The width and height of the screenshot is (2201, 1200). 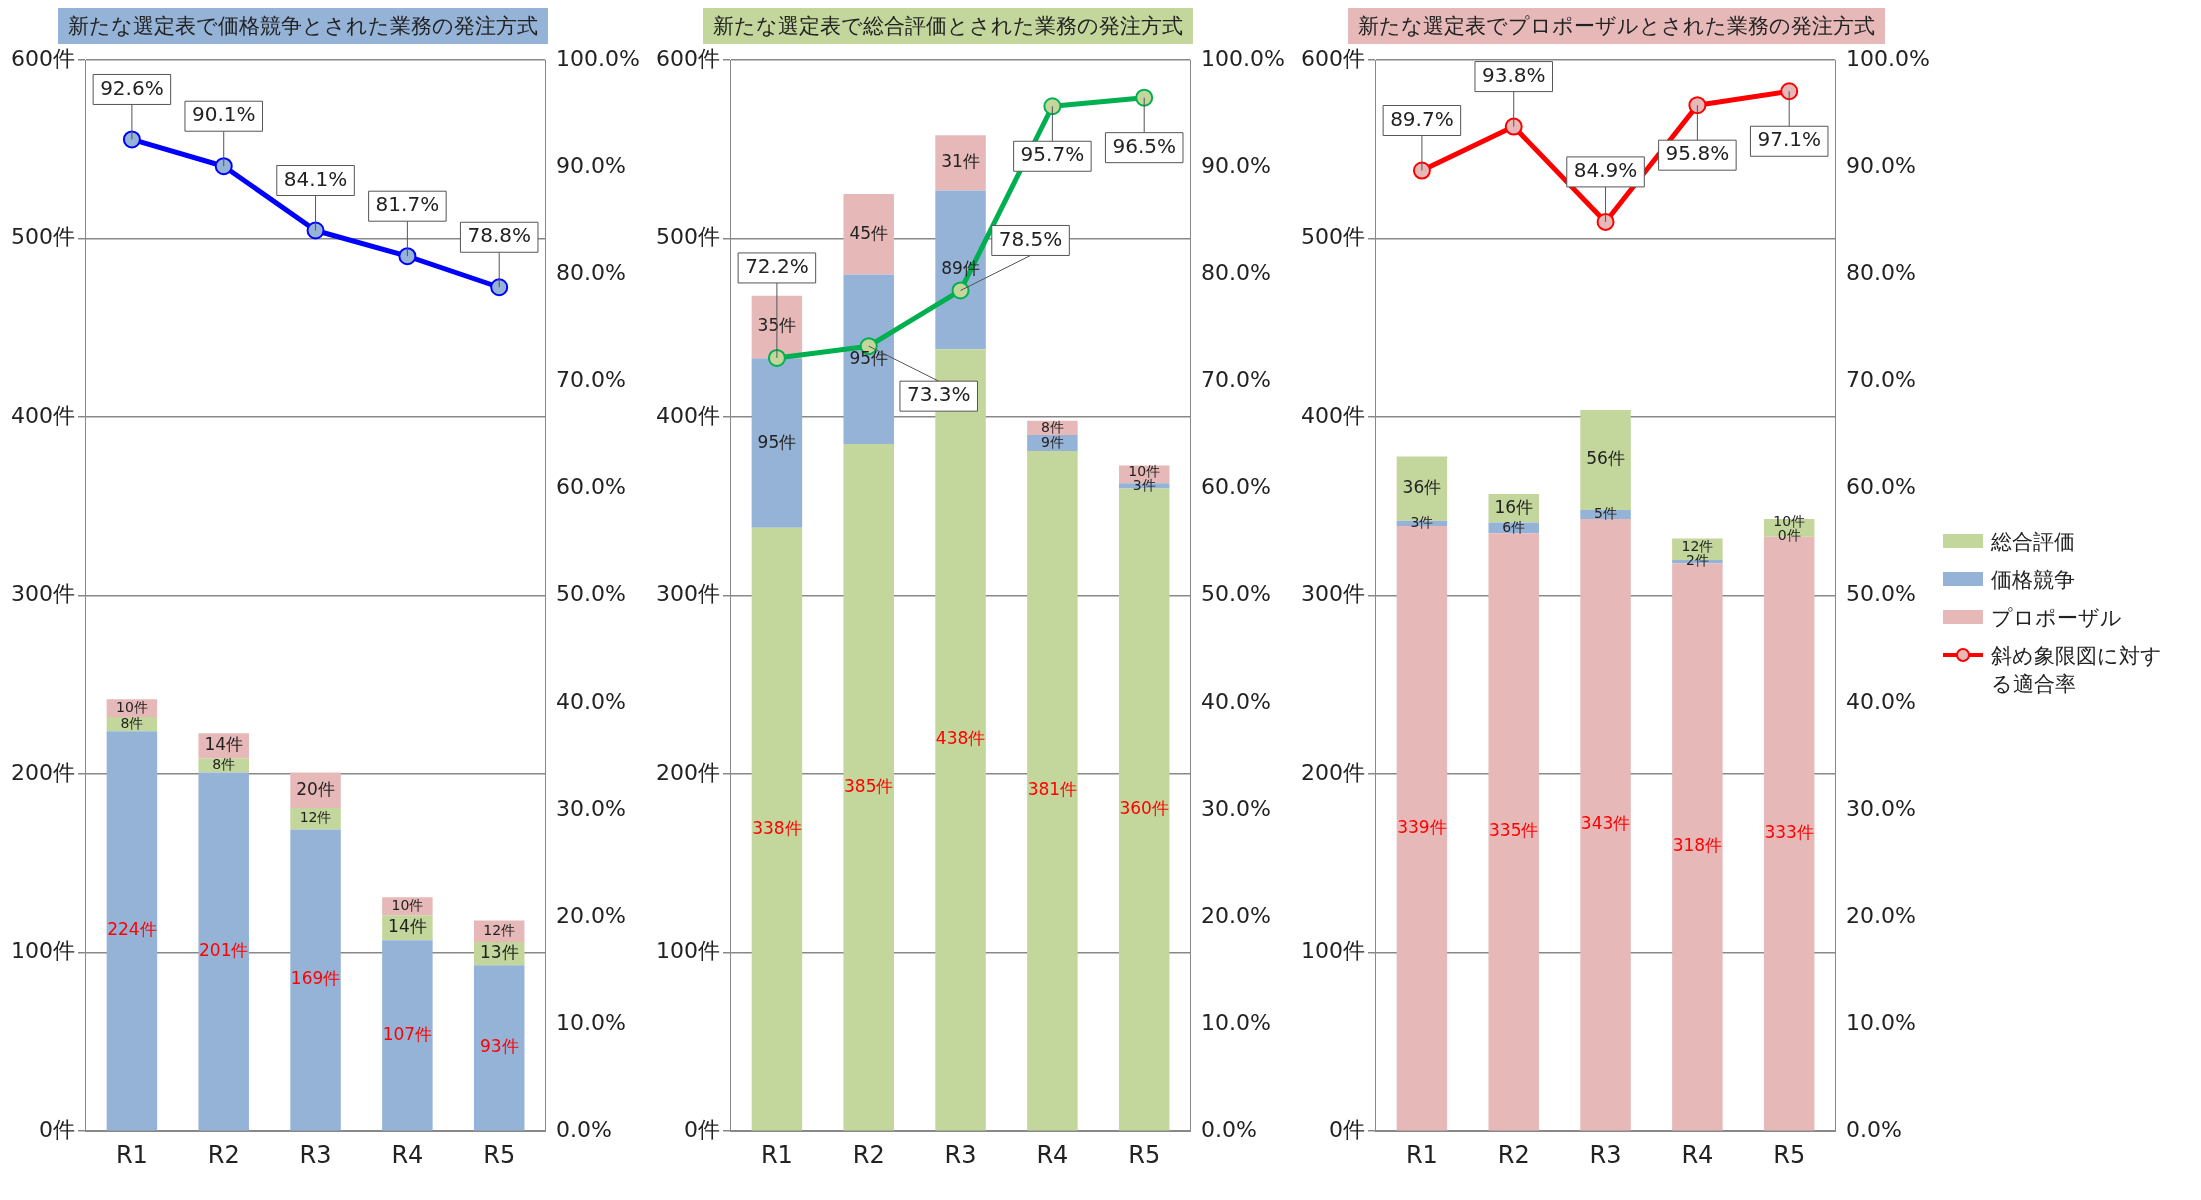 I want to click on data-label: 95件, so click(x=777, y=441).